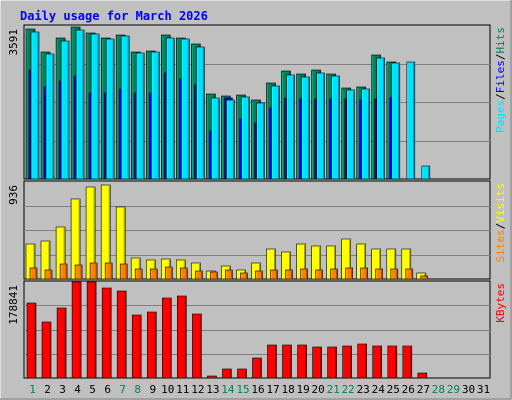 The height and width of the screenshot is (400, 512). What do you see at coordinates (212, 389) in the screenshot?
I see `x-tick-label: 13` at bounding box center [212, 389].